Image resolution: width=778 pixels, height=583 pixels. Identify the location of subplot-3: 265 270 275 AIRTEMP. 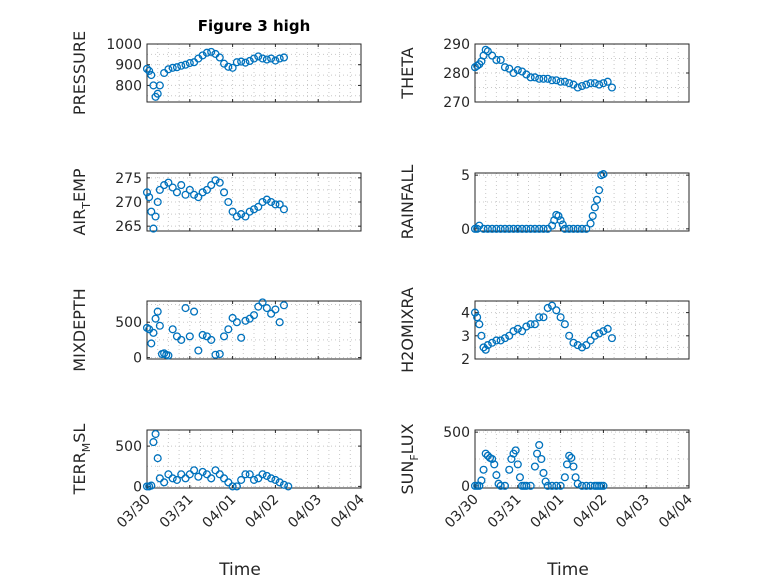
(216, 202).